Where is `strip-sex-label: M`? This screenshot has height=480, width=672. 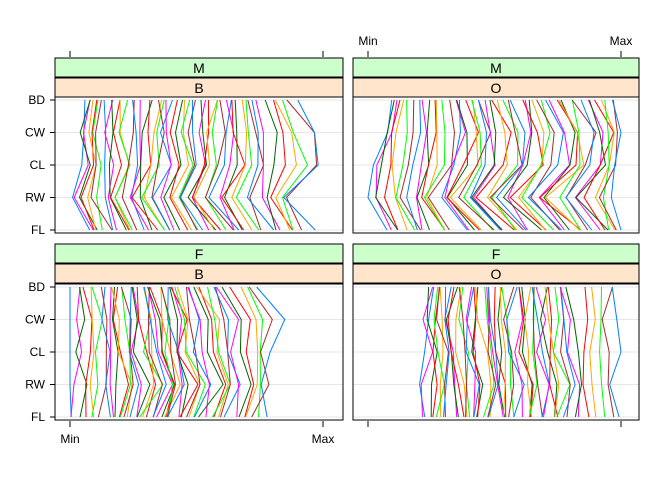 strip-sex-label: M is located at coordinates (199, 68).